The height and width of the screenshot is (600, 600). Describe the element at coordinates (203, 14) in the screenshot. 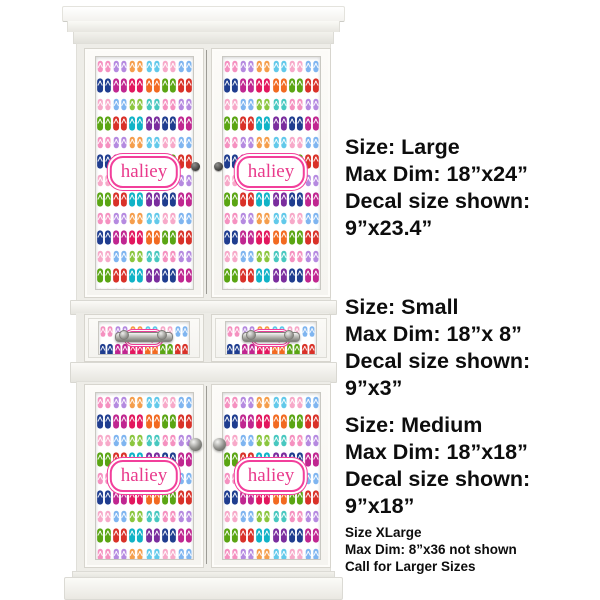

I see `crown-molding-top` at that location.